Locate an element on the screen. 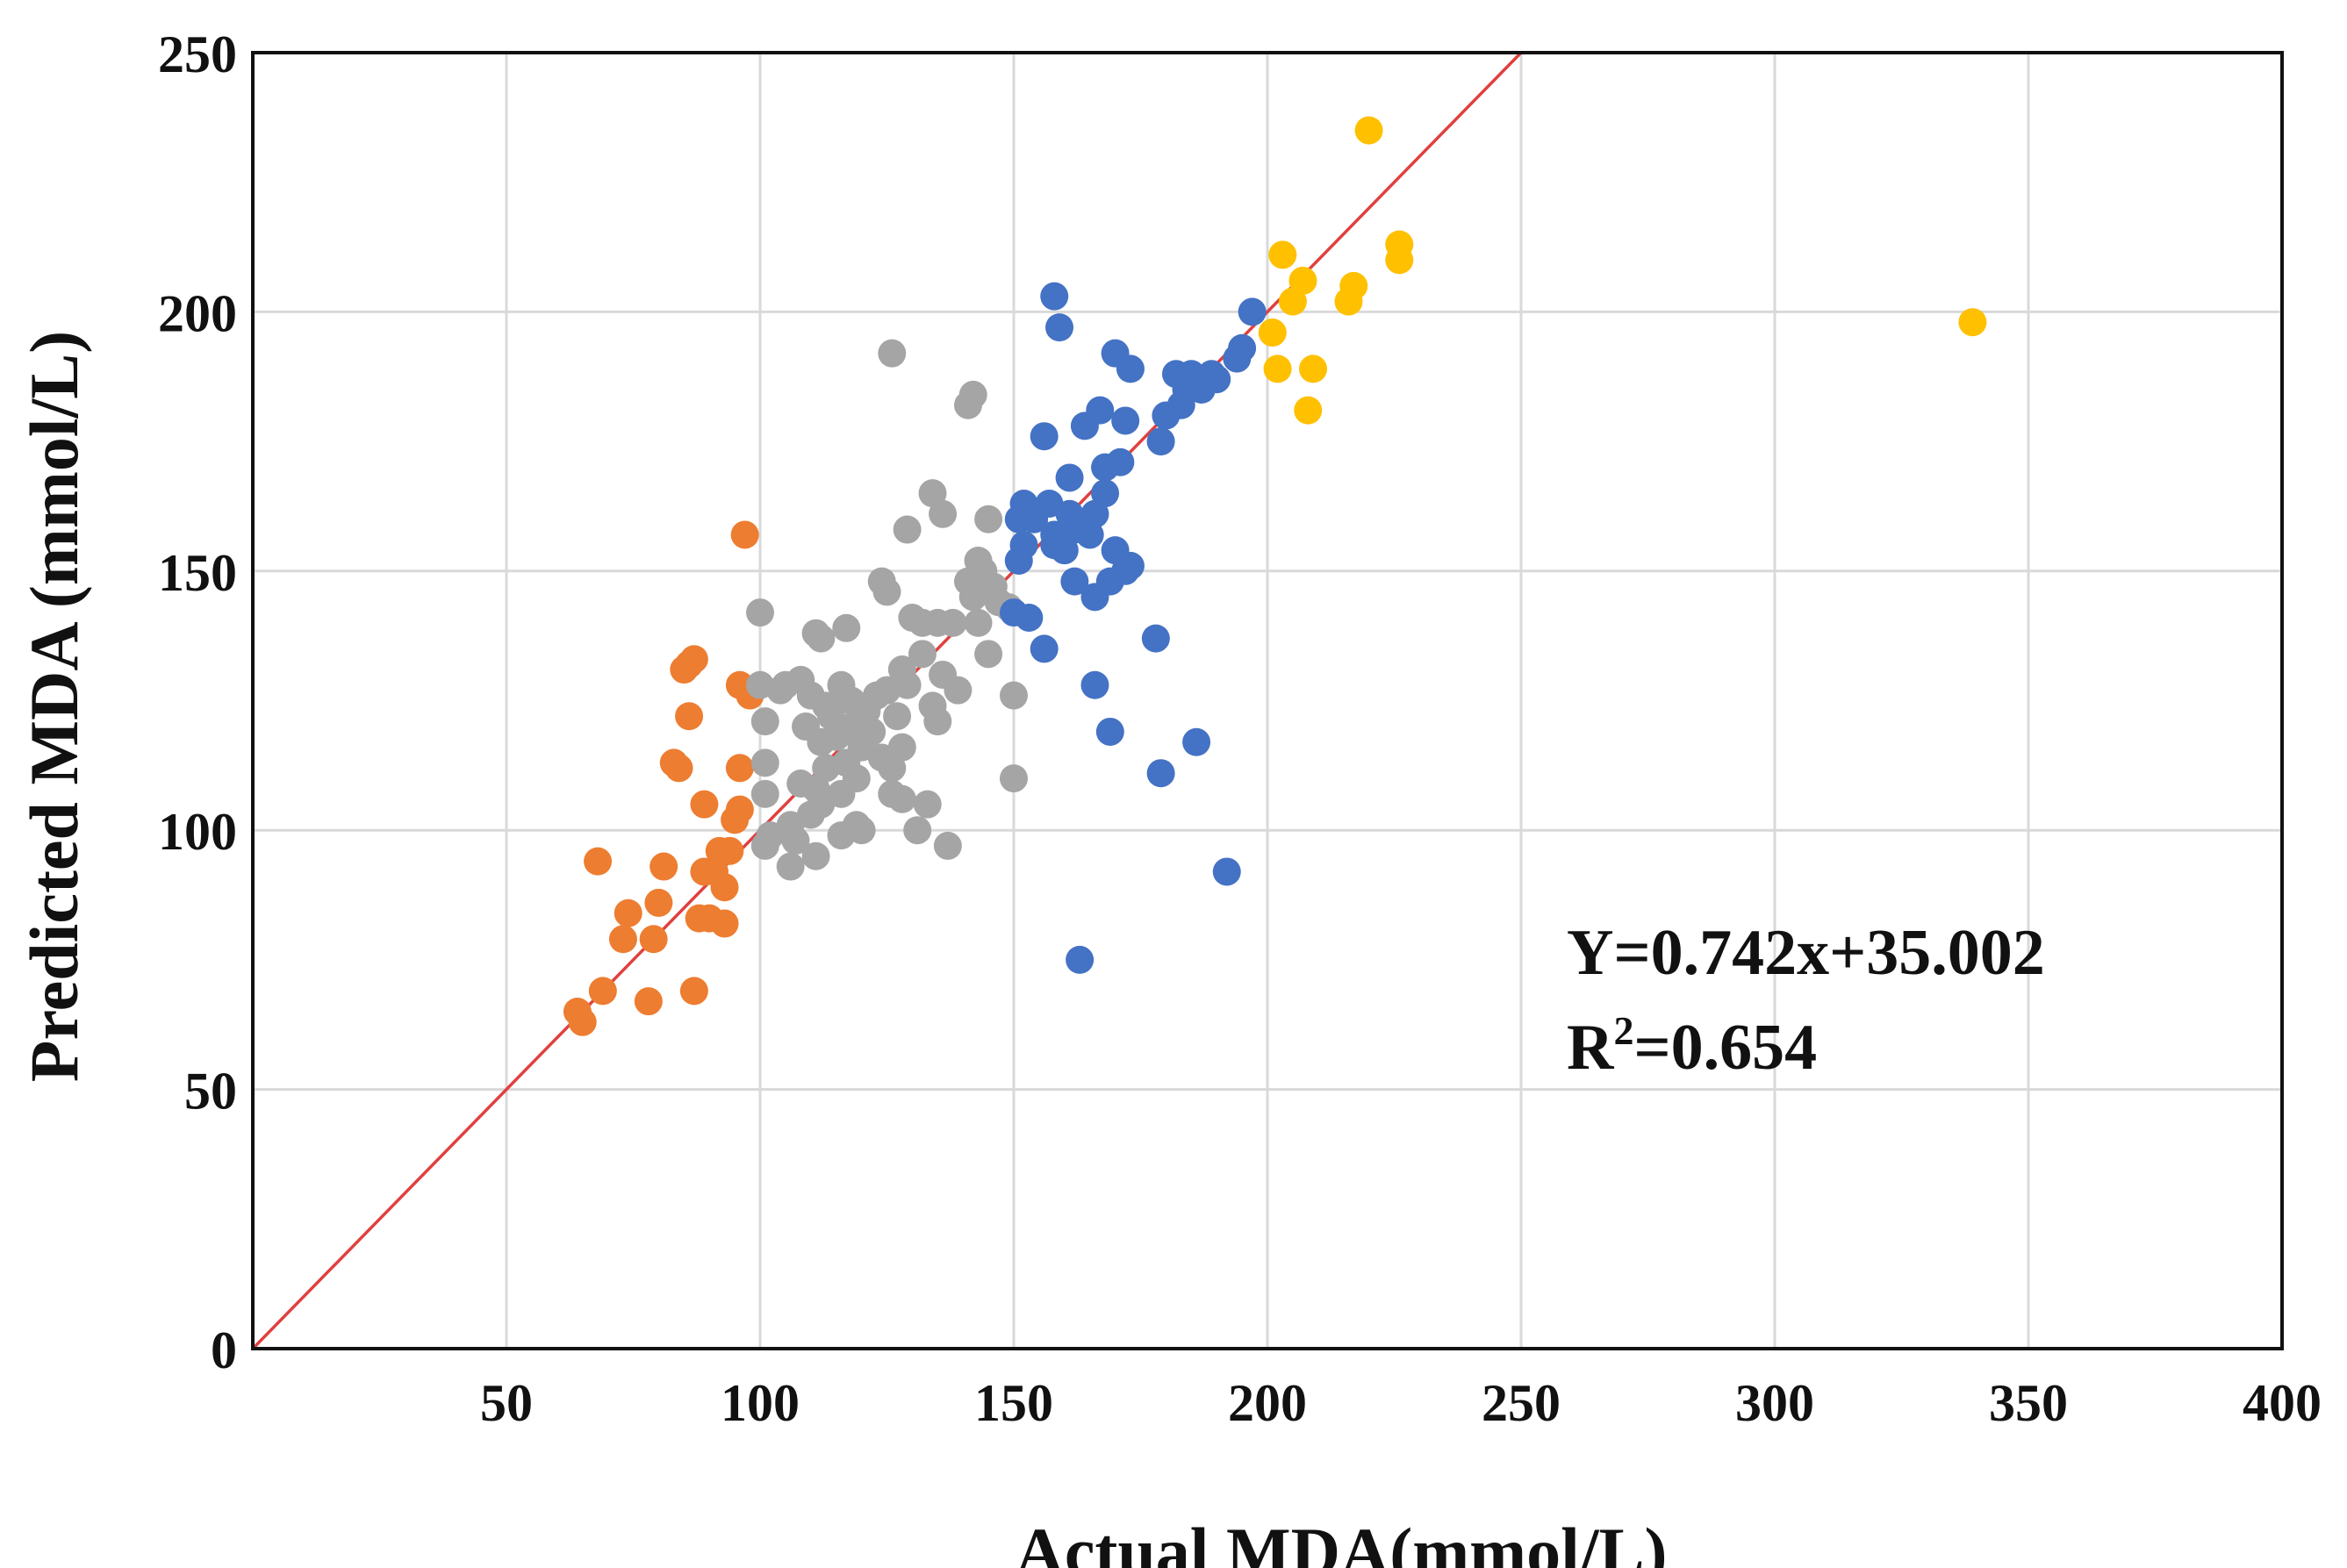  x-tick-label: 350 is located at coordinates (2029, 1403).